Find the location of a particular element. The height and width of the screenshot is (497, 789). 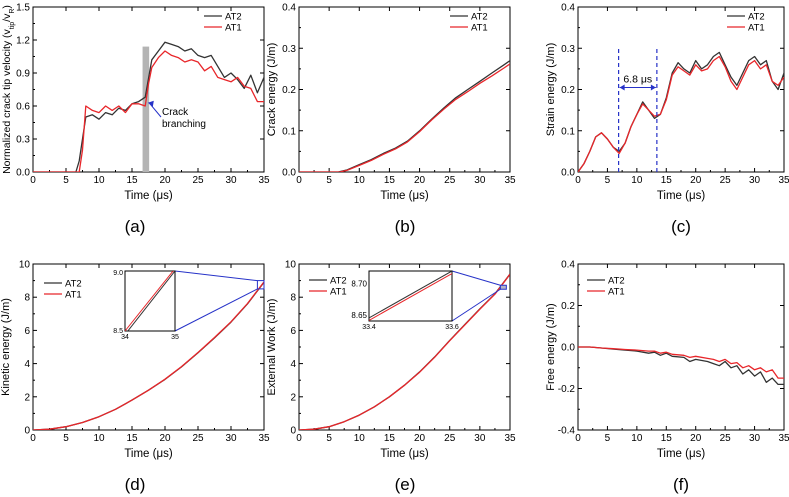

y-tick-label: 0 is located at coordinates (293, 431).